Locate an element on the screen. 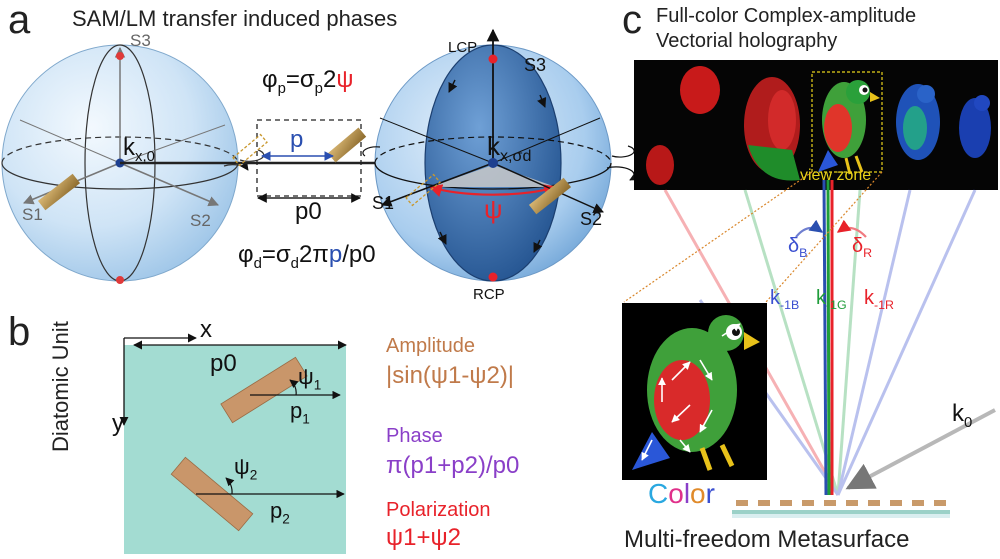 This screenshot has height=559, width=1000. incident-k0-beam is located at coordinates (920, 449).